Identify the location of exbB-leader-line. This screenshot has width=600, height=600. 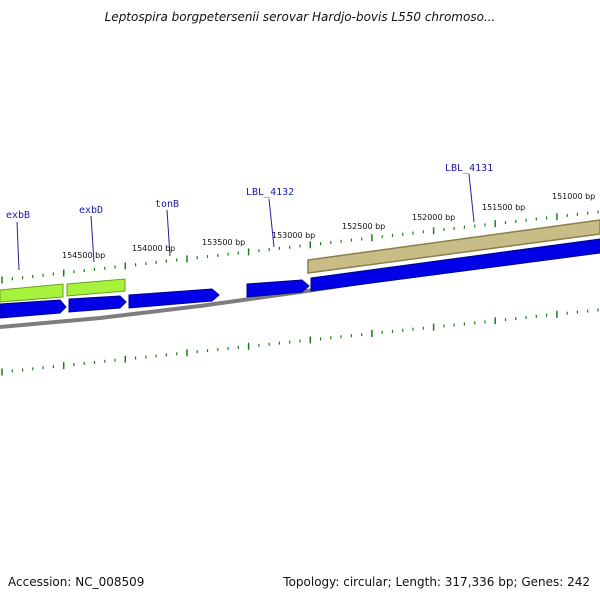
(18, 246).